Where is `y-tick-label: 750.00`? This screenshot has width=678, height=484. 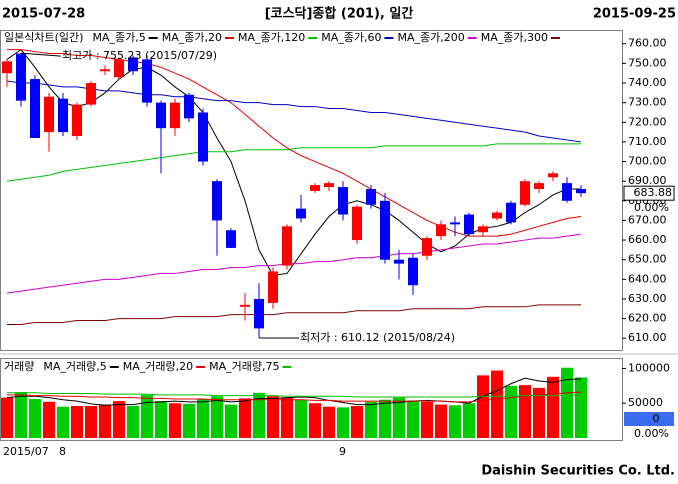 y-tick-label: 750.00 is located at coordinates (647, 62).